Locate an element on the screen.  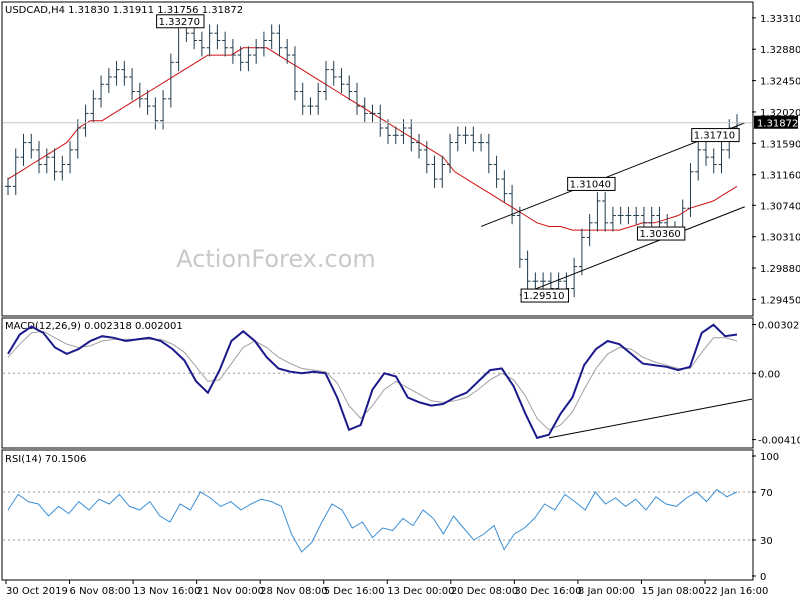
price-tick-label: 1.32020 is located at coordinates (780, 113).